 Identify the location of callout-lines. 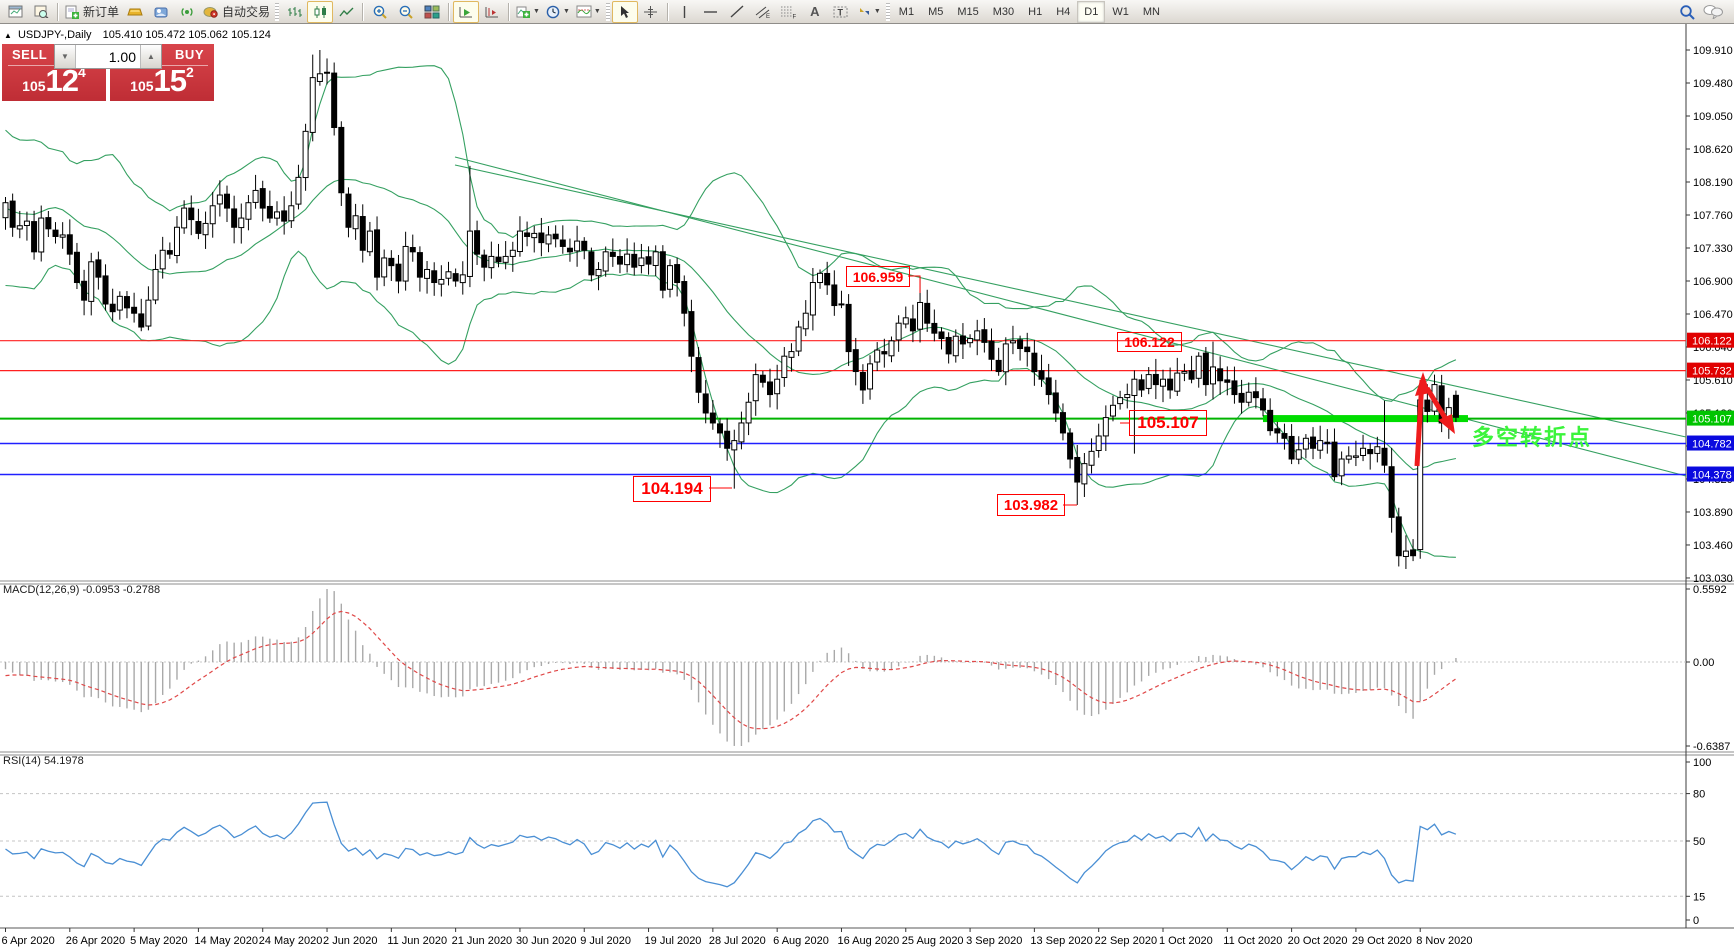
(919, 390).